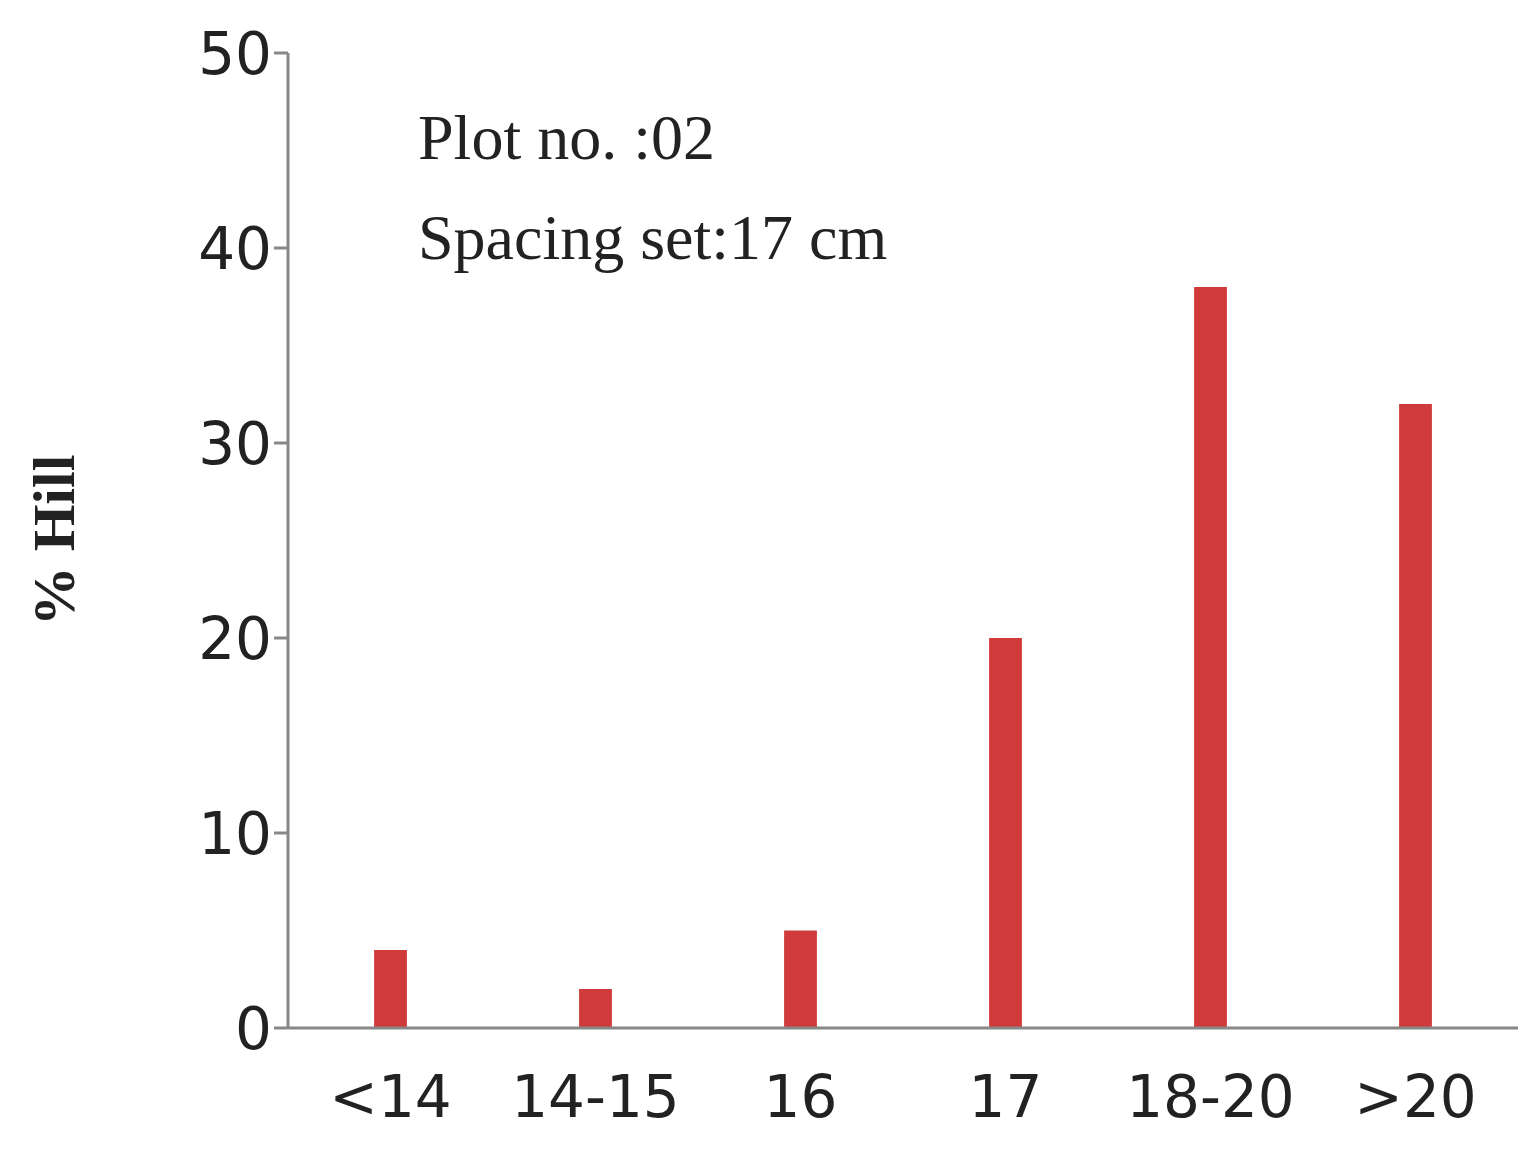  What do you see at coordinates (235, 53) in the screenshot?
I see `y-tick-label: 50` at bounding box center [235, 53].